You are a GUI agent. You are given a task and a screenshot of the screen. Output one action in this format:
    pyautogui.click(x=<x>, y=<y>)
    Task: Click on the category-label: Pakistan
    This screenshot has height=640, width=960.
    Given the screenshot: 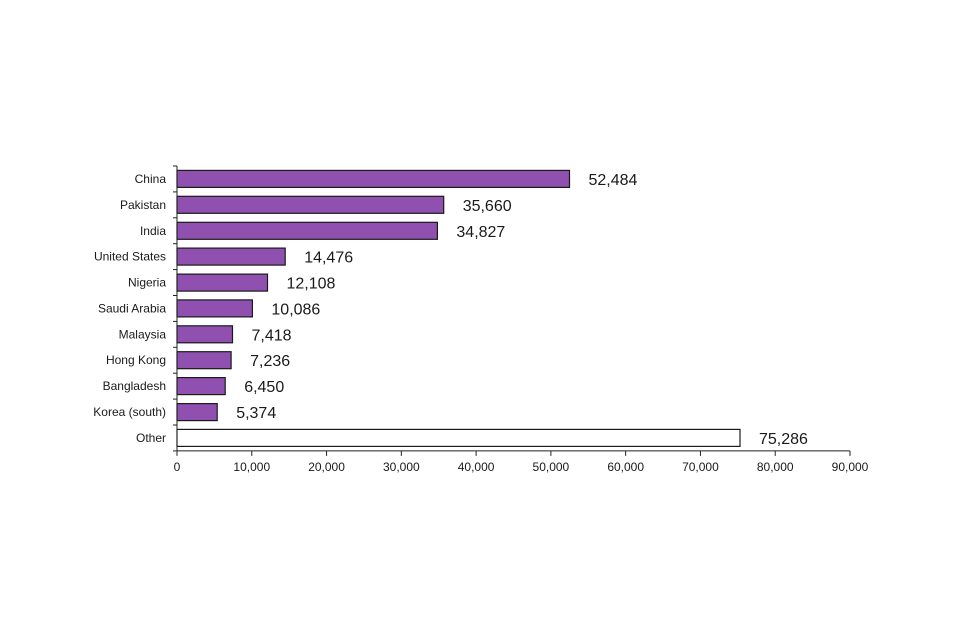 What is the action you would take?
    pyautogui.click(x=143, y=205)
    